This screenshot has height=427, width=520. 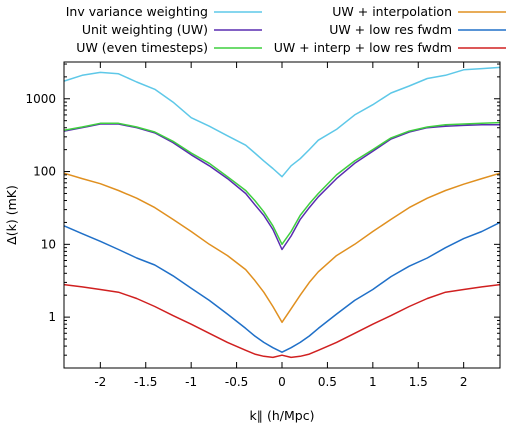 What do you see at coordinates (52, 317) in the screenshot?
I see `y-tick-label-0: 1` at bounding box center [52, 317].